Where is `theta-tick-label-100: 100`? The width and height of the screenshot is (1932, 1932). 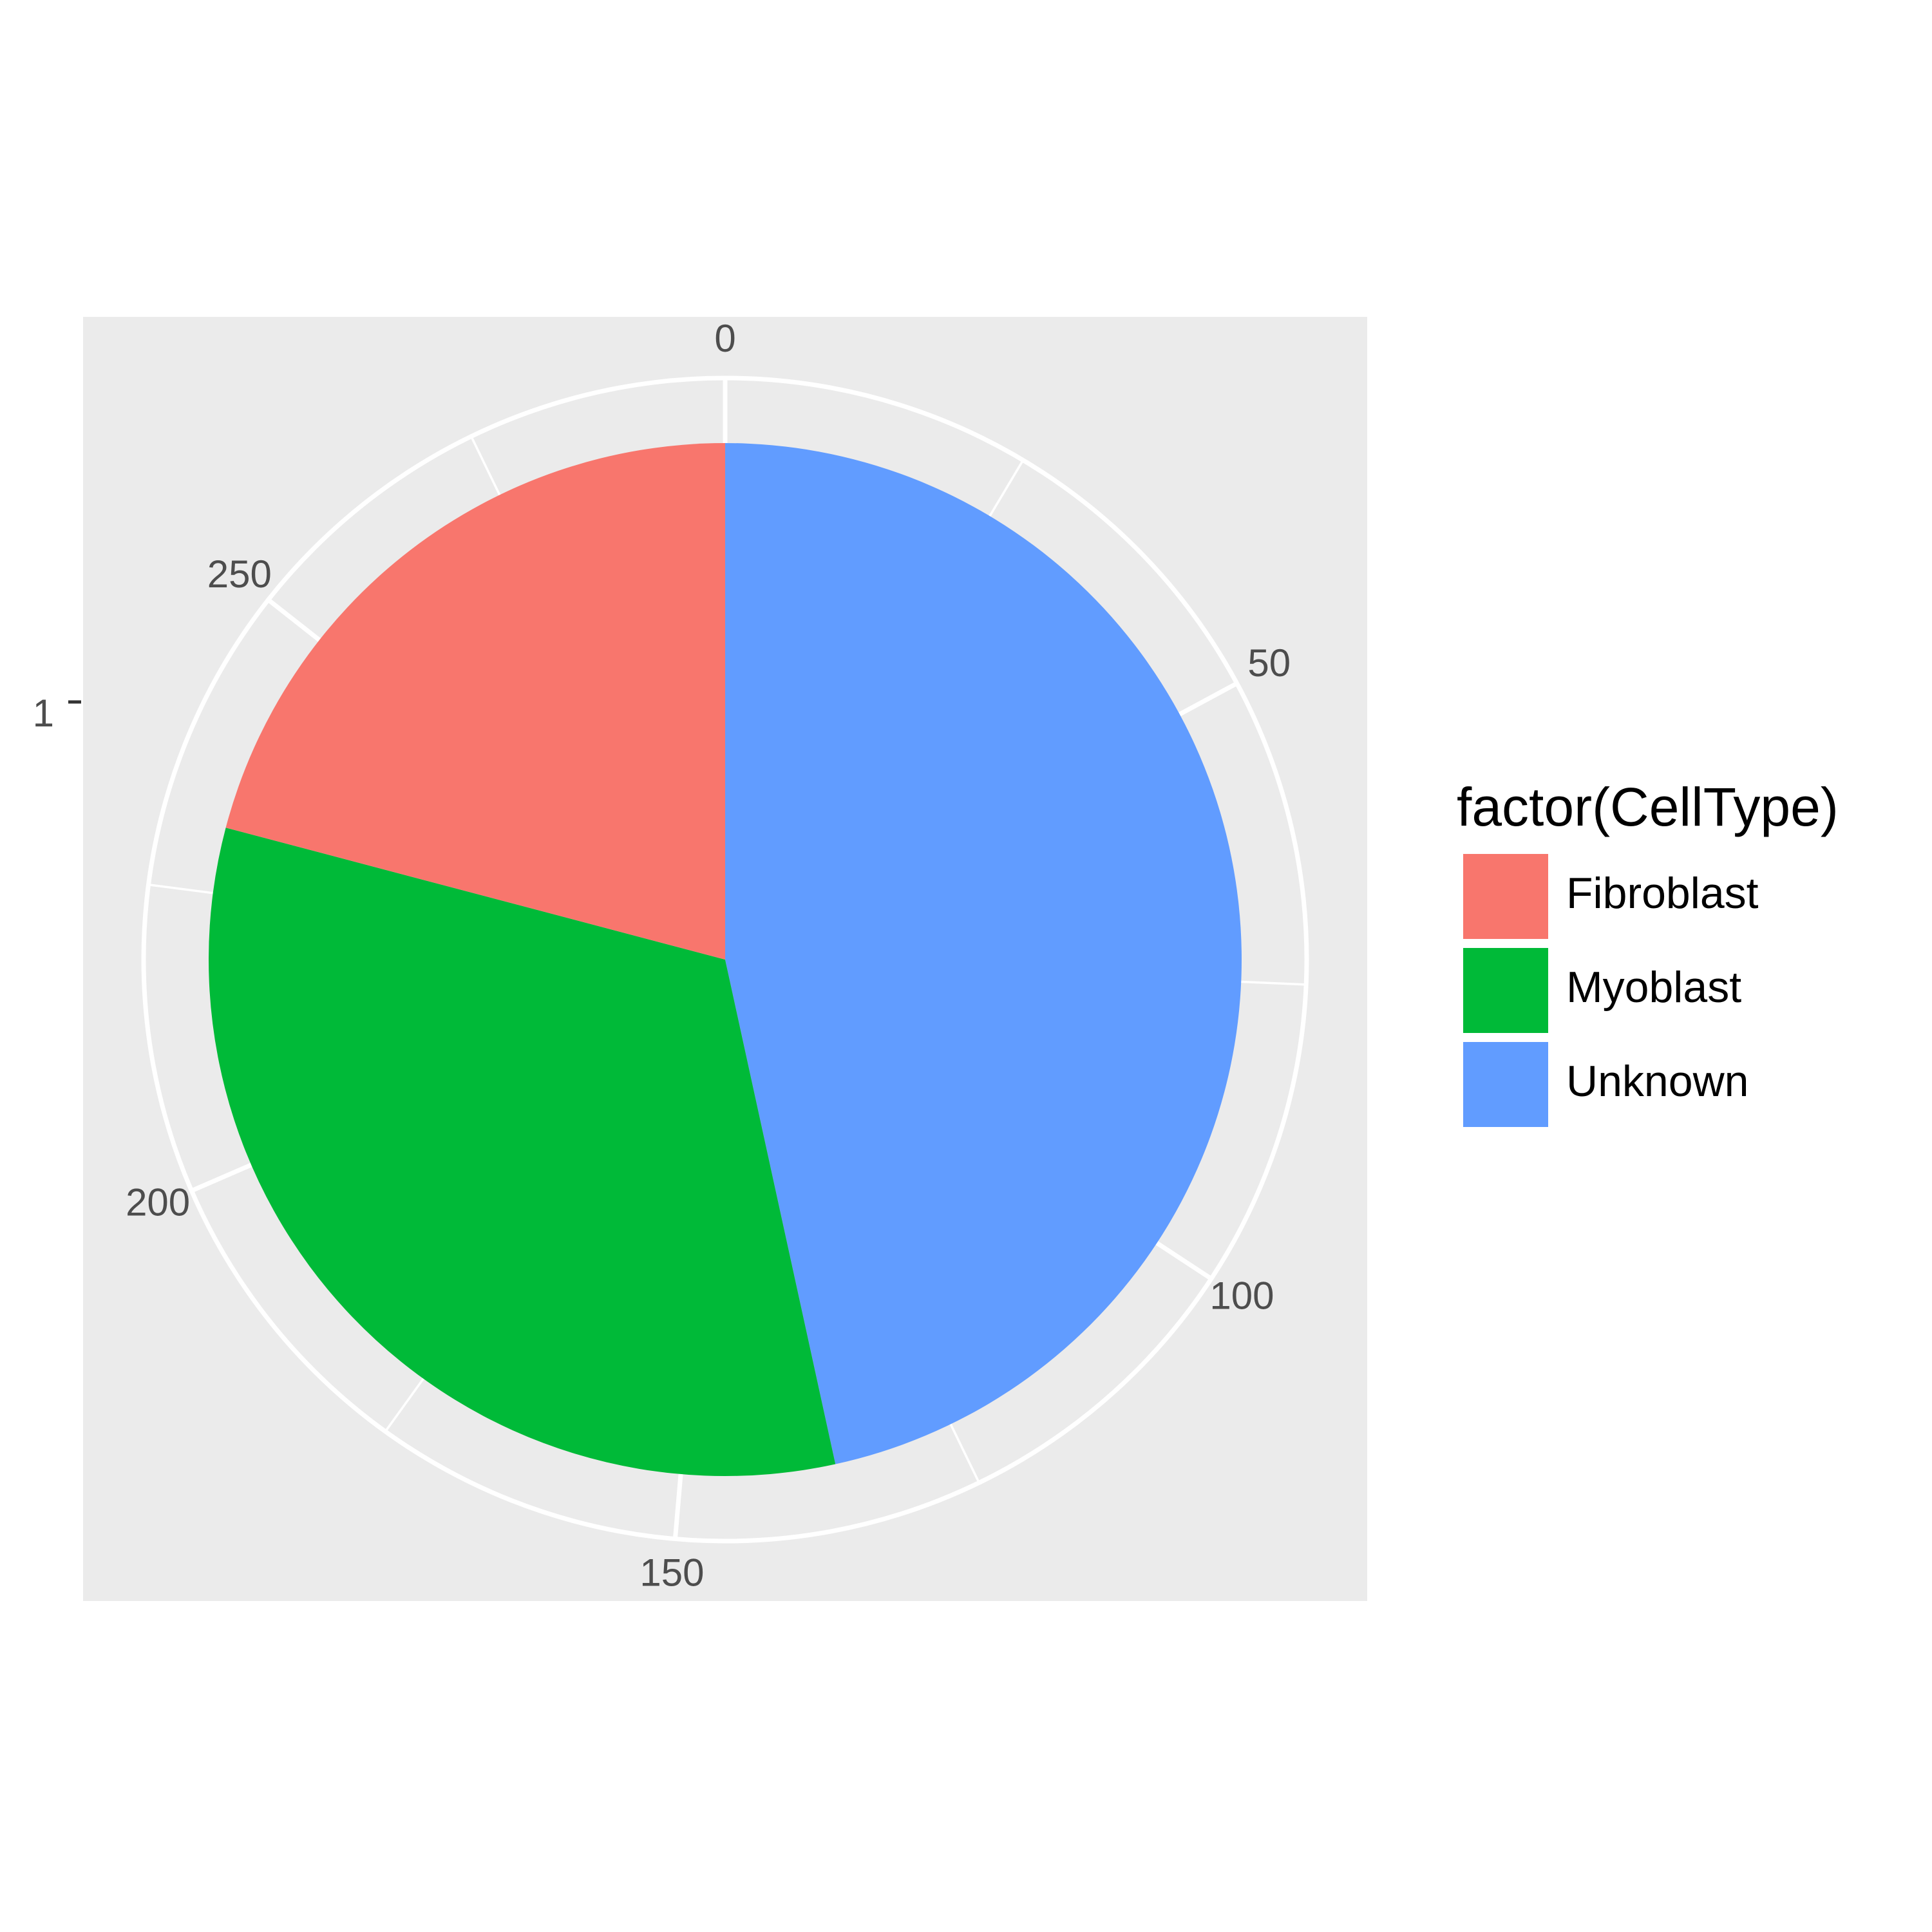
theta-tick-label-100: 100 is located at coordinates (1241, 1296).